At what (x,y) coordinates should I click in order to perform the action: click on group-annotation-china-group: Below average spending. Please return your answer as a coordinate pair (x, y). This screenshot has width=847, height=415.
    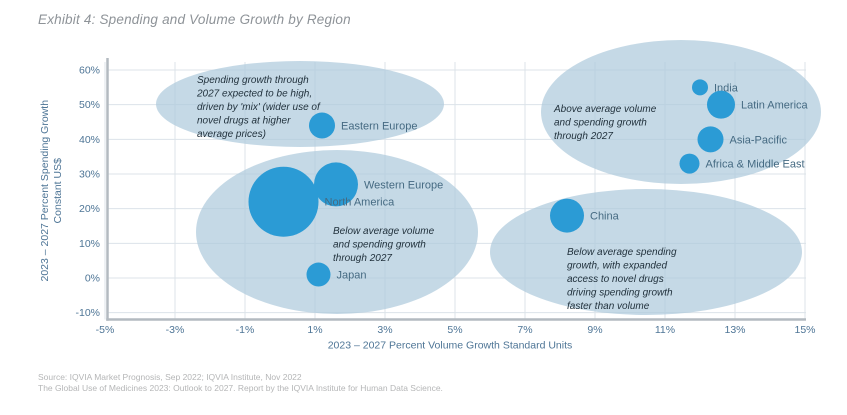
    Looking at the image, I should click on (622, 252).